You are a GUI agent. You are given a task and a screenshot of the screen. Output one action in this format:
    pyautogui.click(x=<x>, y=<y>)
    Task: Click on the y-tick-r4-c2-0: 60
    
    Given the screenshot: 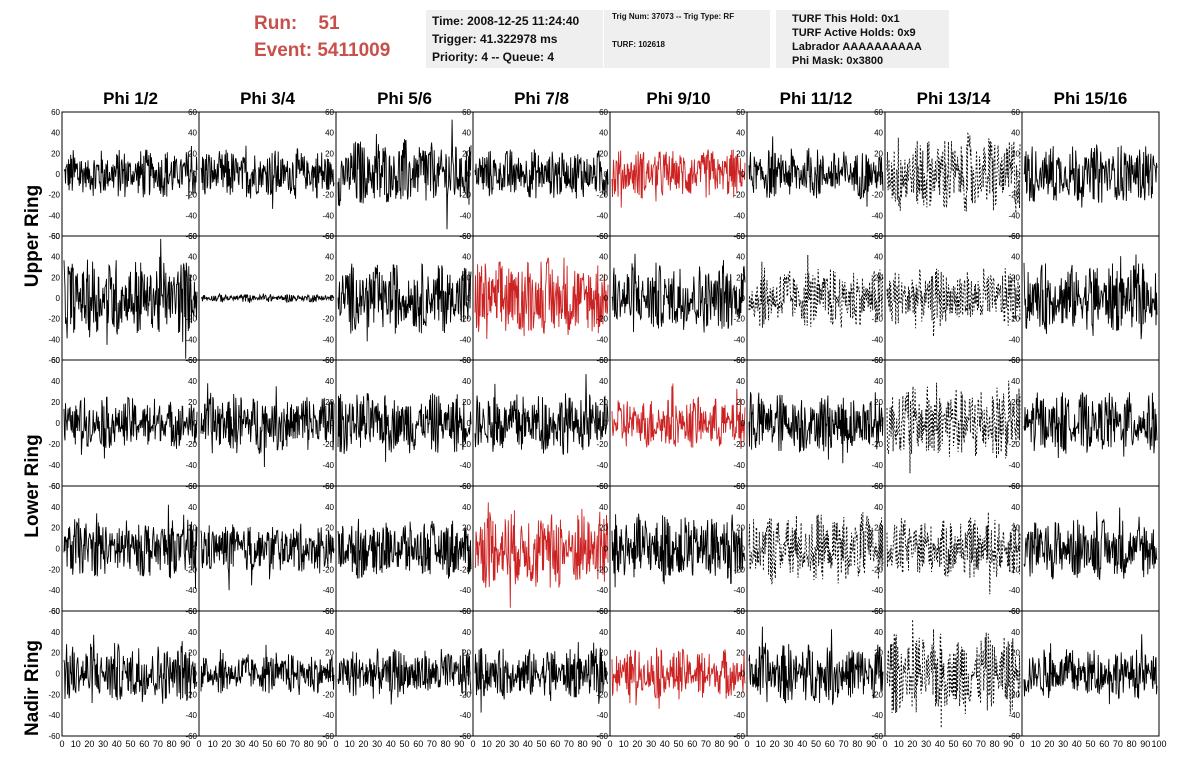 What is the action you would take?
    pyautogui.click(x=192, y=486)
    